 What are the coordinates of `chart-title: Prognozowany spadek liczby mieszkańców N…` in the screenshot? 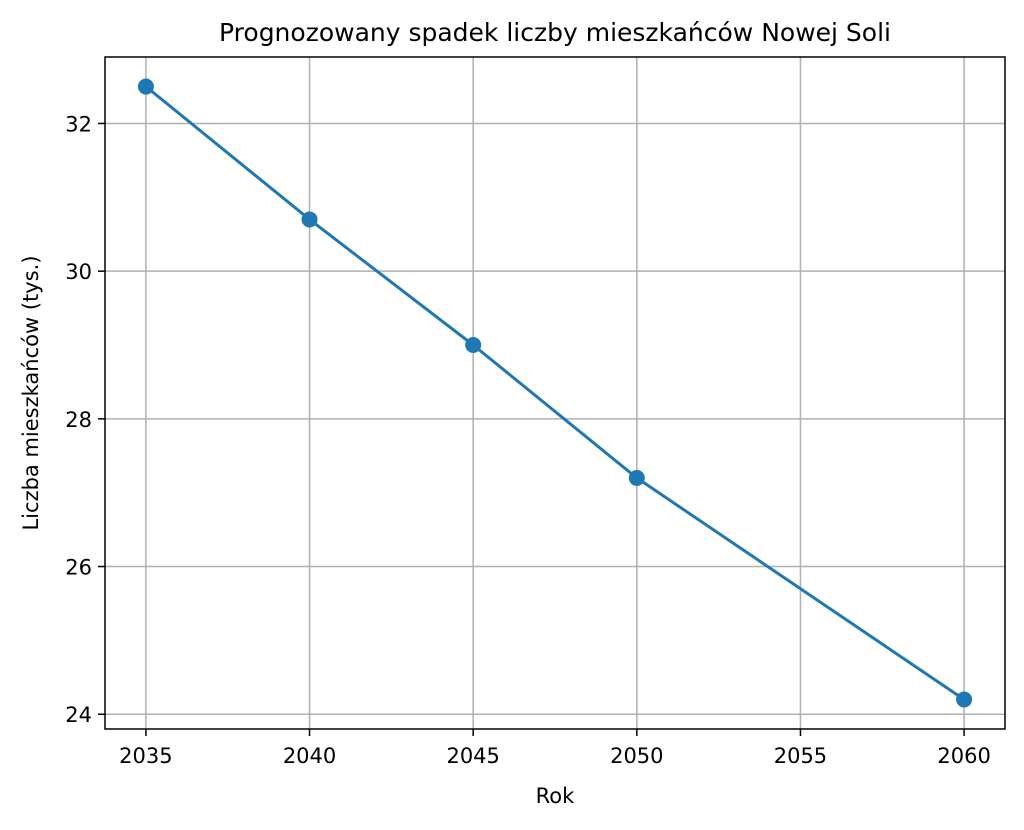 It's located at (555, 32).